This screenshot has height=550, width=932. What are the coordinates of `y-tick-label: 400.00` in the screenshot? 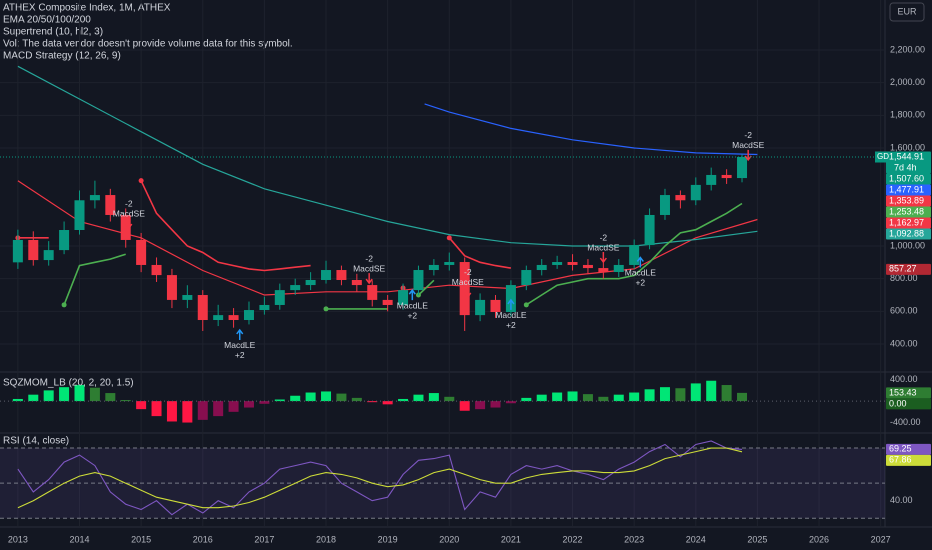 It's located at (904, 379).